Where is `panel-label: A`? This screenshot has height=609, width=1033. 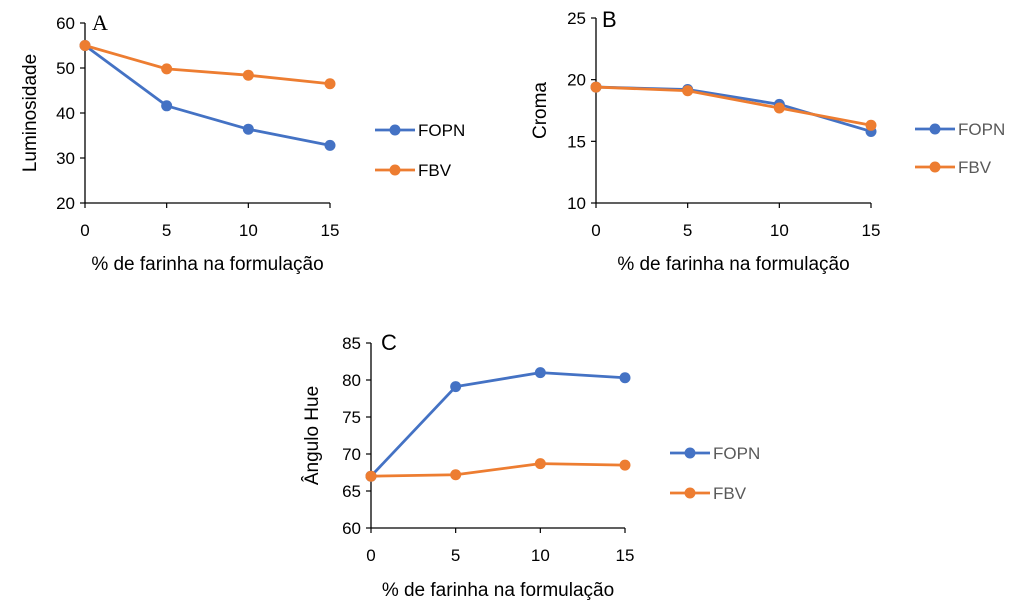
panel-label: A is located at coordinates (100, 22).